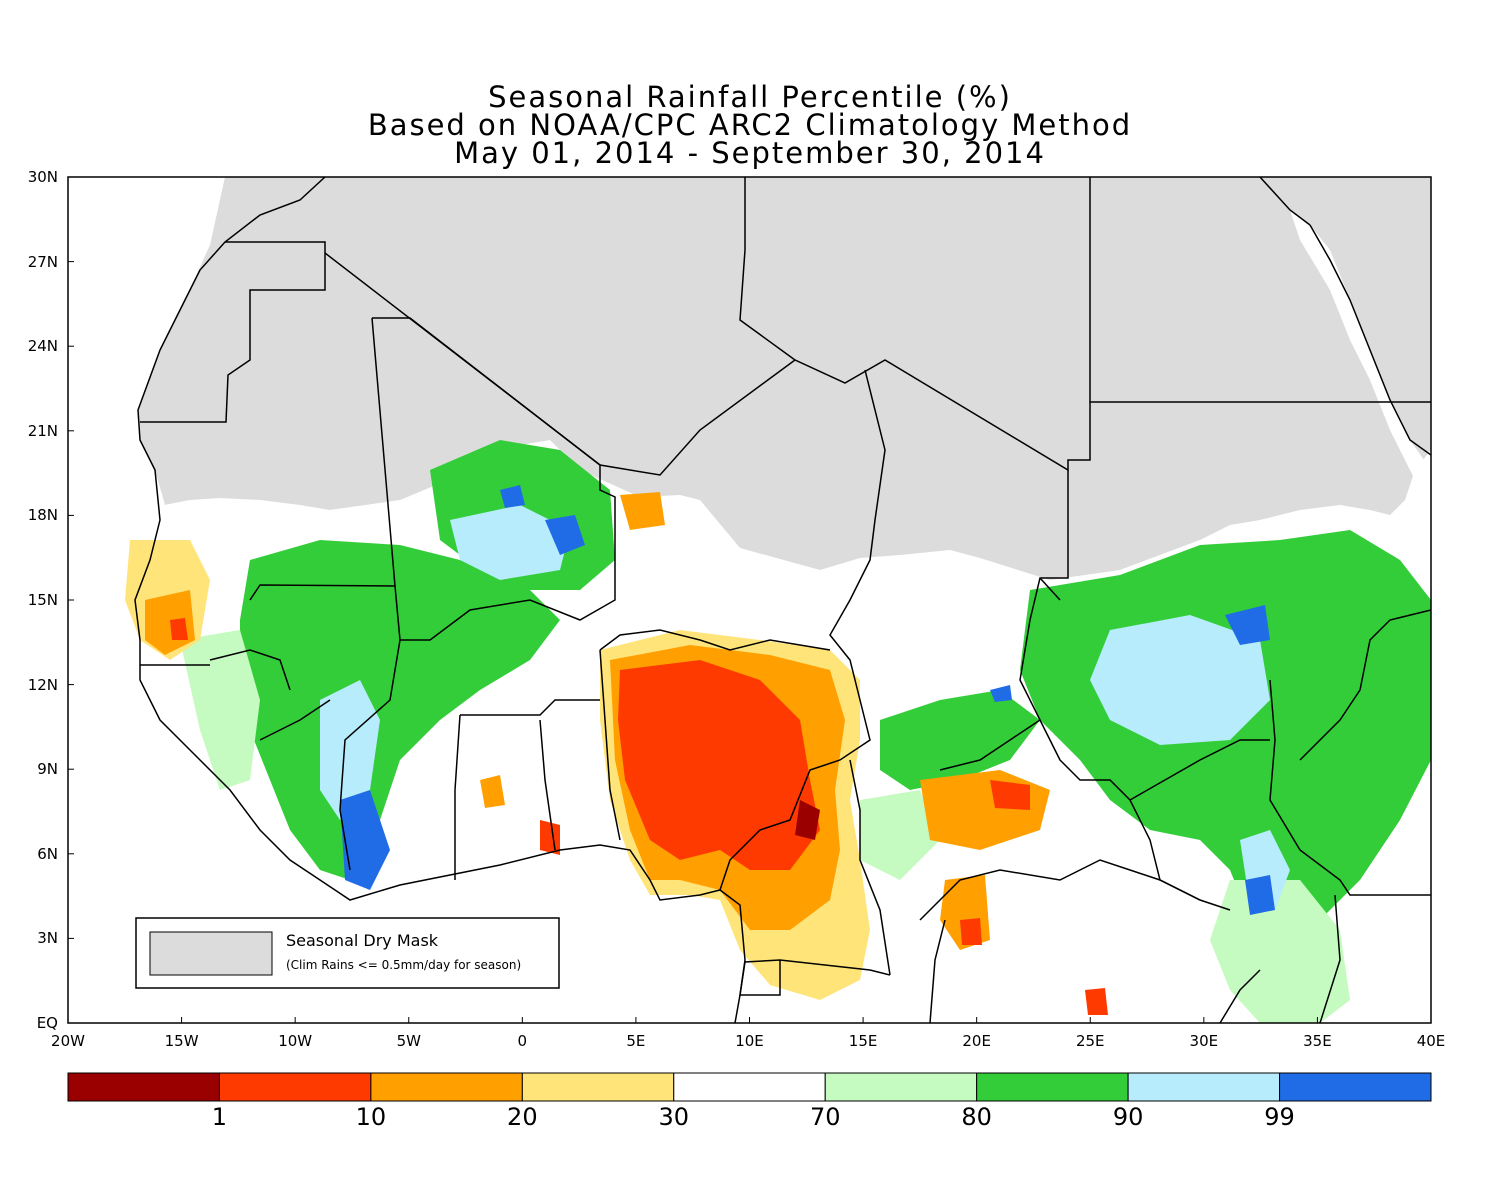 The width and height of the screenshot is (1500, 1200). I want to click on longitude-tick-label: 35E, so click(1317, 1041).